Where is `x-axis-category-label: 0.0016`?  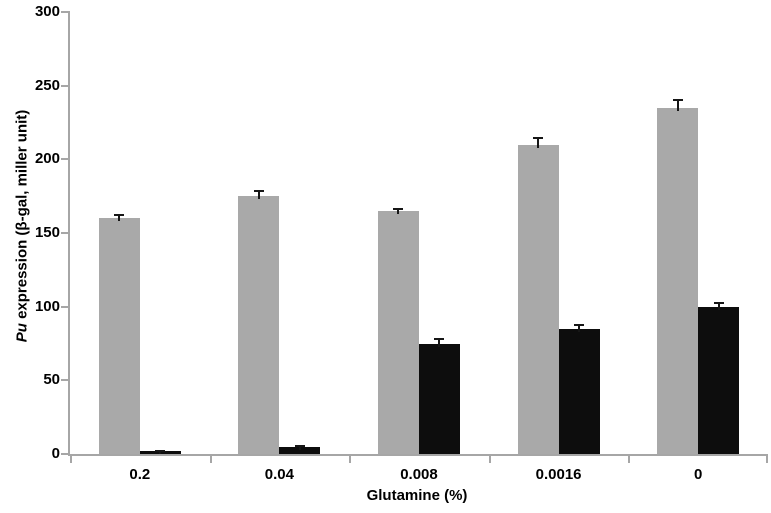 x-axis-category-label: 0.0016 is located at coordinates (558, 474).